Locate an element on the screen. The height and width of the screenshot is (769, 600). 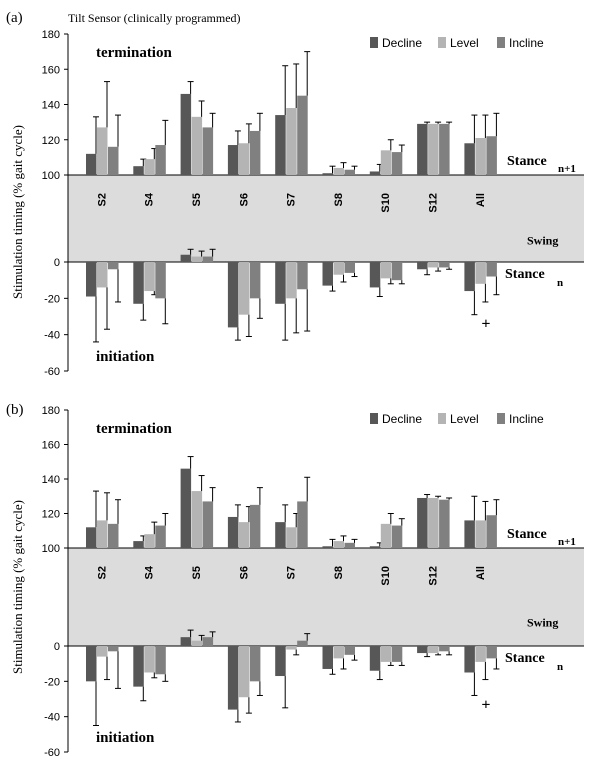
y-tick-label: 100 is located at coordinates (51, 176).